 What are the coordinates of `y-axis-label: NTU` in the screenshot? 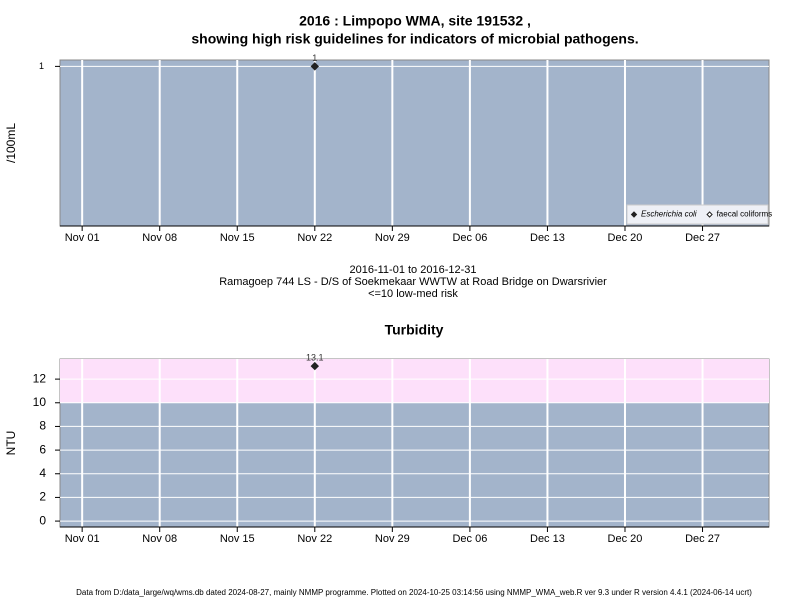 It's located at (11, 443).